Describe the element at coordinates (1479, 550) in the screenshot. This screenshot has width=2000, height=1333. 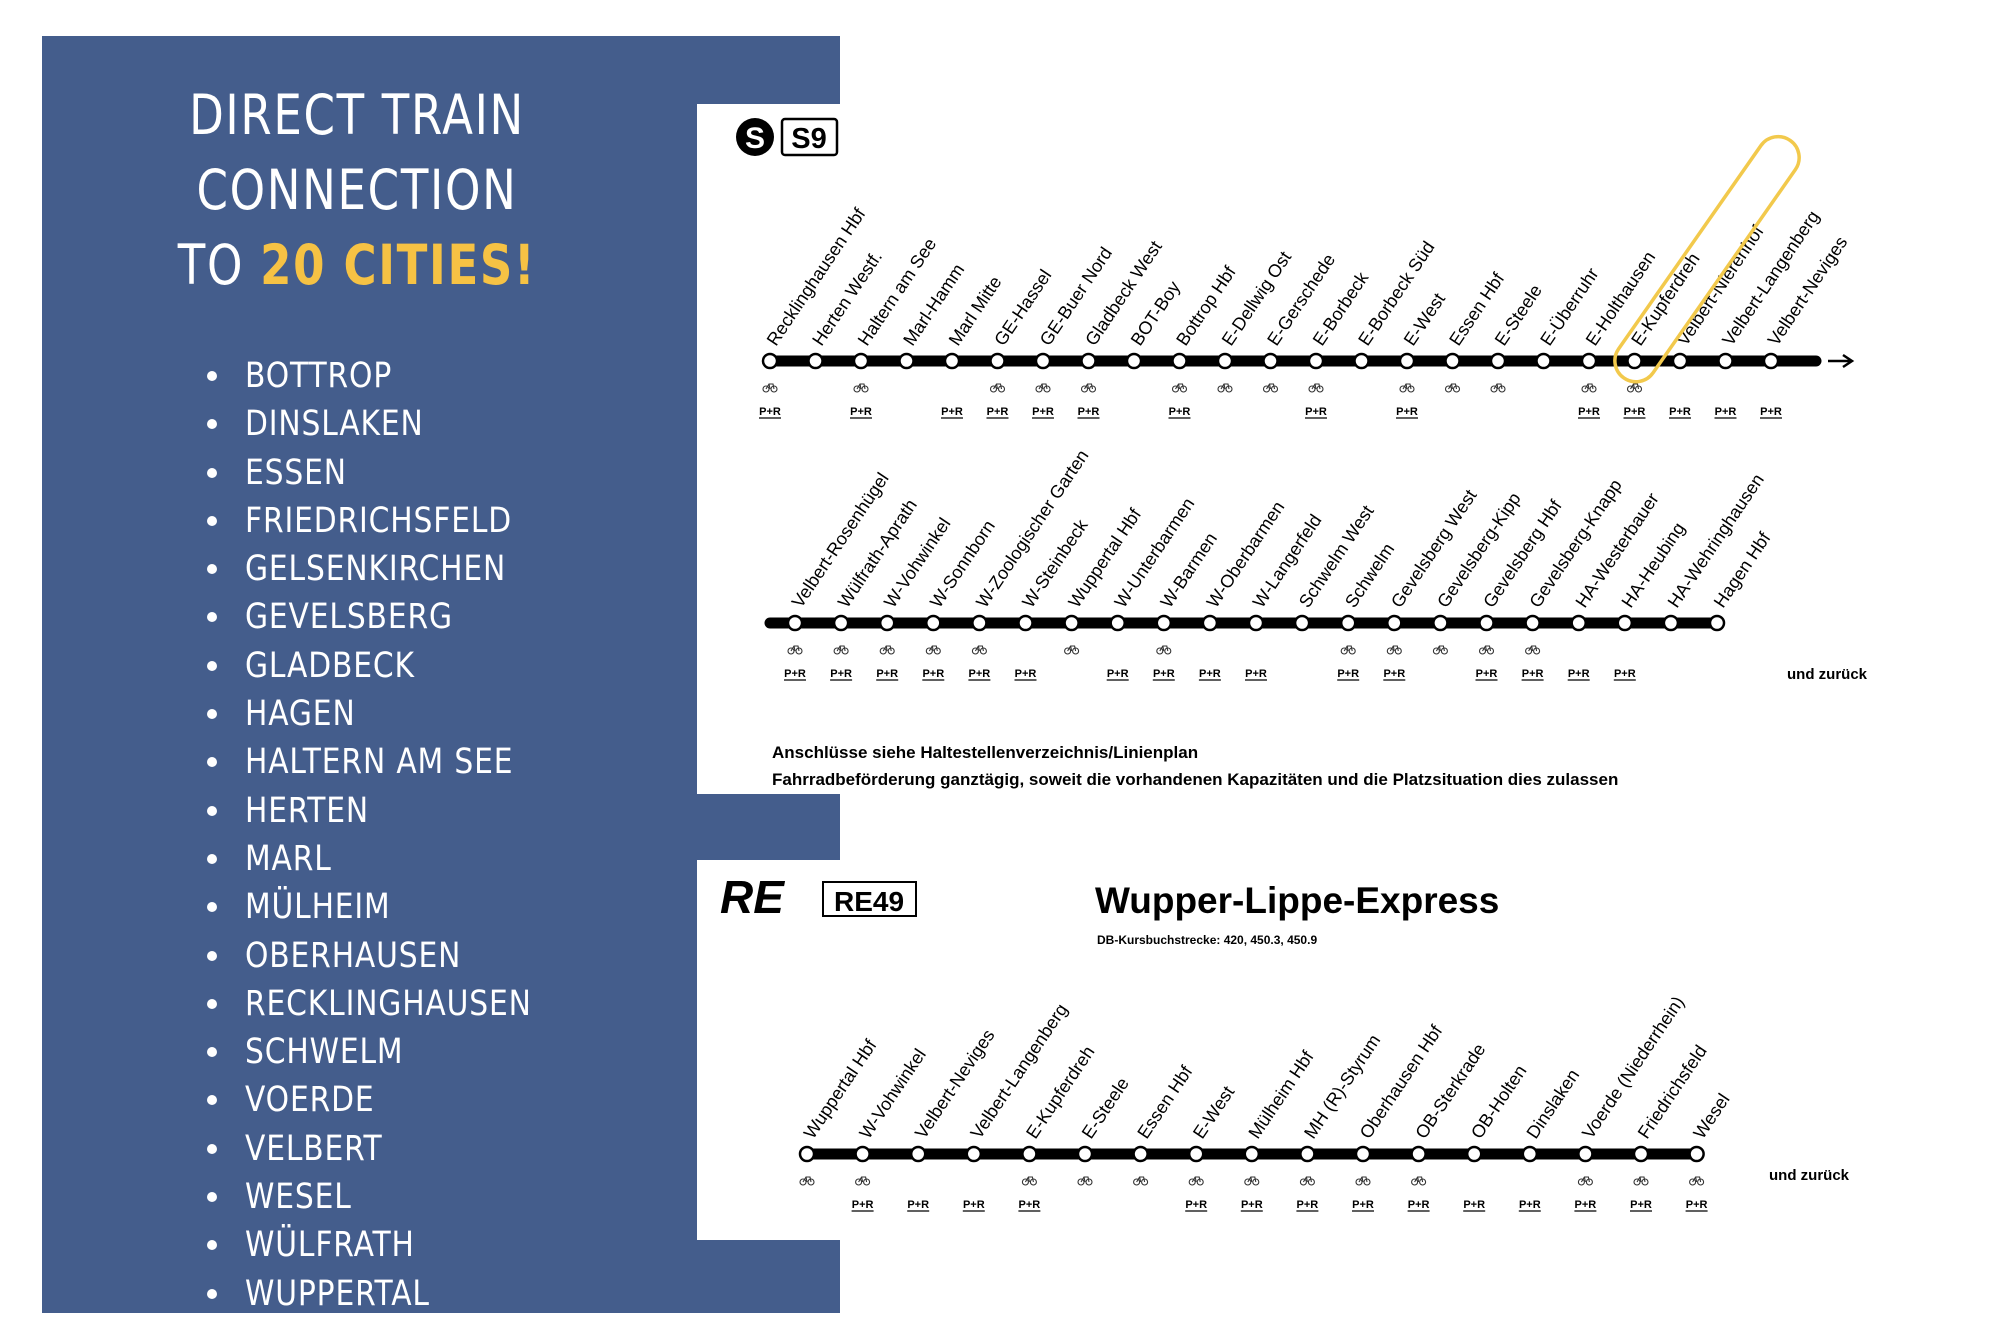
I see `station-name: Gevelsberg-Kipp` at that location.